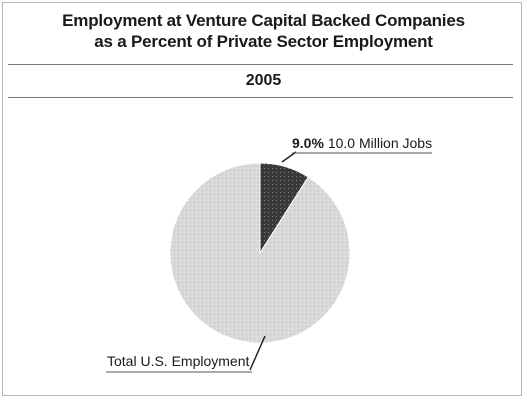 The image size is (527, 401). What do you see at coordinates (263, 80) in the screenshot?
I see `chart-year: 2005` at bounding box center [263, 80].